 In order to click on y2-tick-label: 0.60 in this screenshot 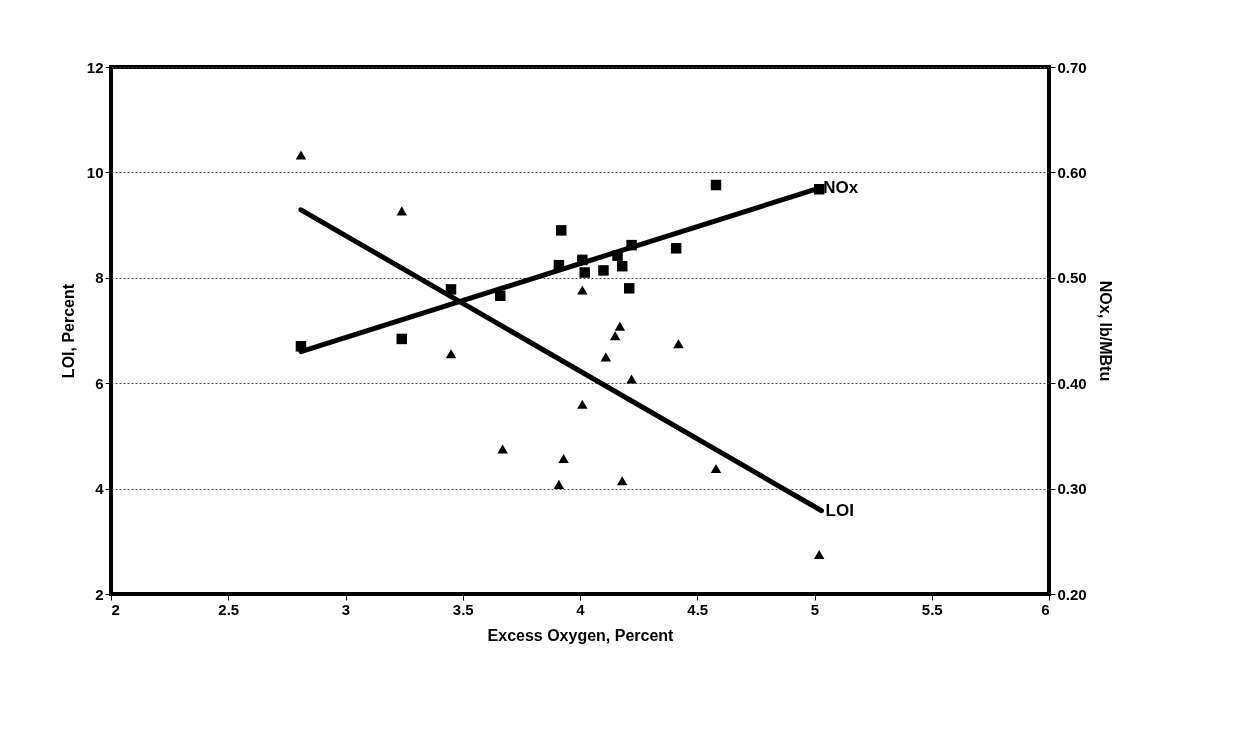, I will do `click(1072, 172)`.